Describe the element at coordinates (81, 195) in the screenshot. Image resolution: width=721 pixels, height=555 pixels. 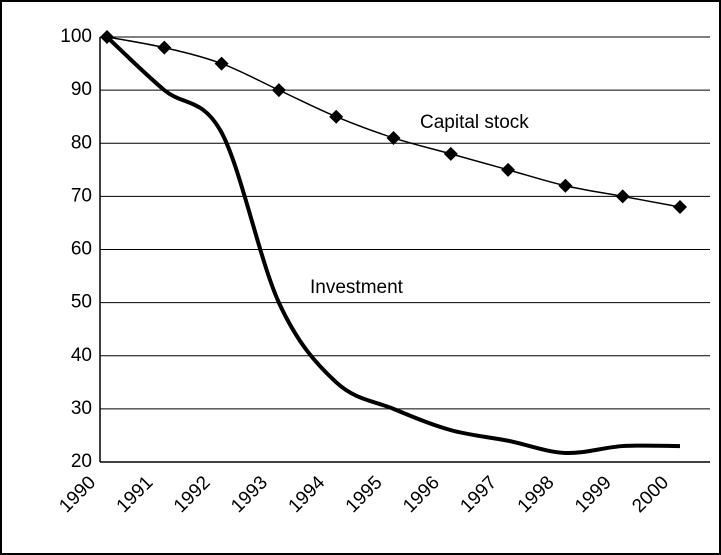
I see `y-tick-label: 70` at that location.